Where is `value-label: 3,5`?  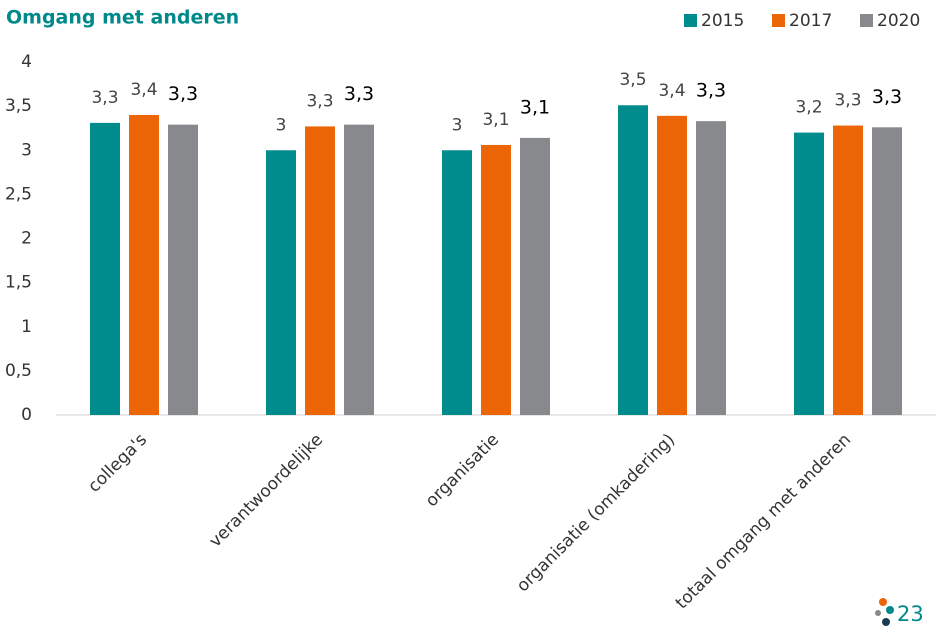 value-label: 3,5 is located at coordinates (632, 80).